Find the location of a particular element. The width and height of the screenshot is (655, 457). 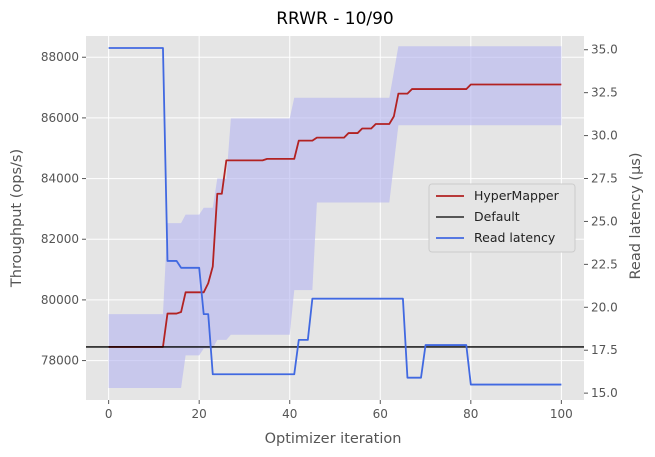

y-right-tick-label: 20.0 is located at coordinates (604, 307).